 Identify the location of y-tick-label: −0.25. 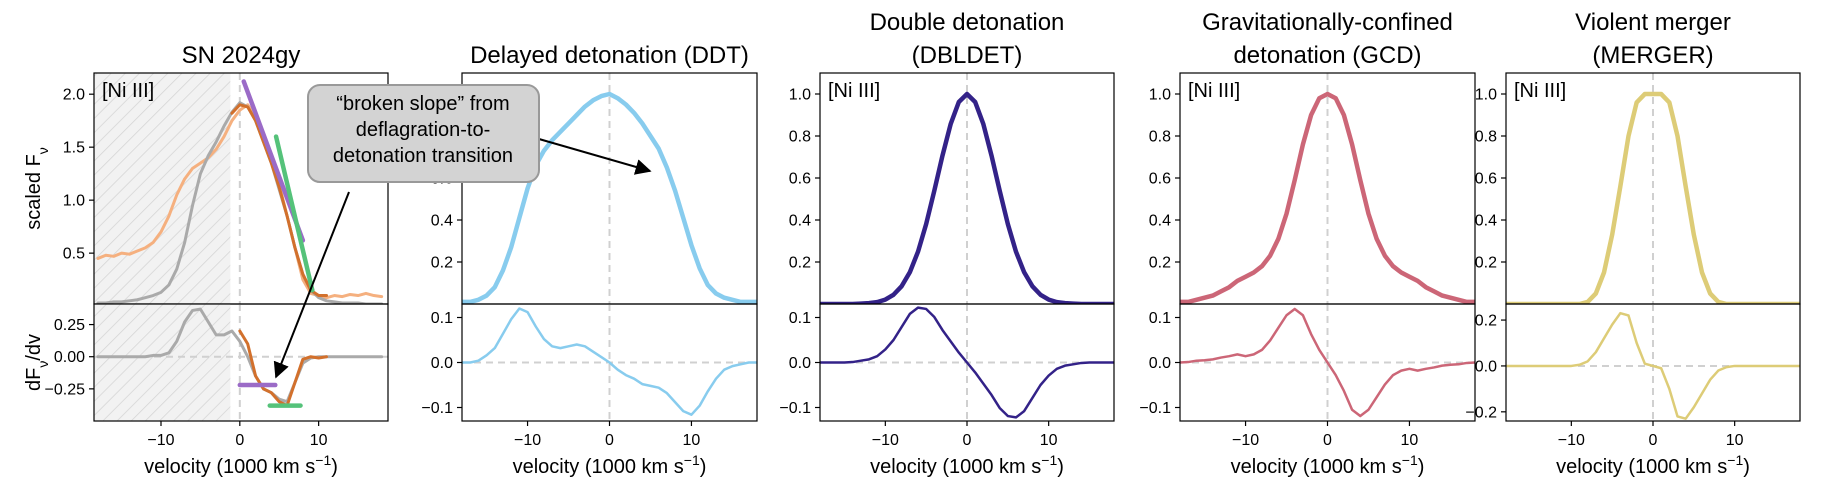
(65, 389).